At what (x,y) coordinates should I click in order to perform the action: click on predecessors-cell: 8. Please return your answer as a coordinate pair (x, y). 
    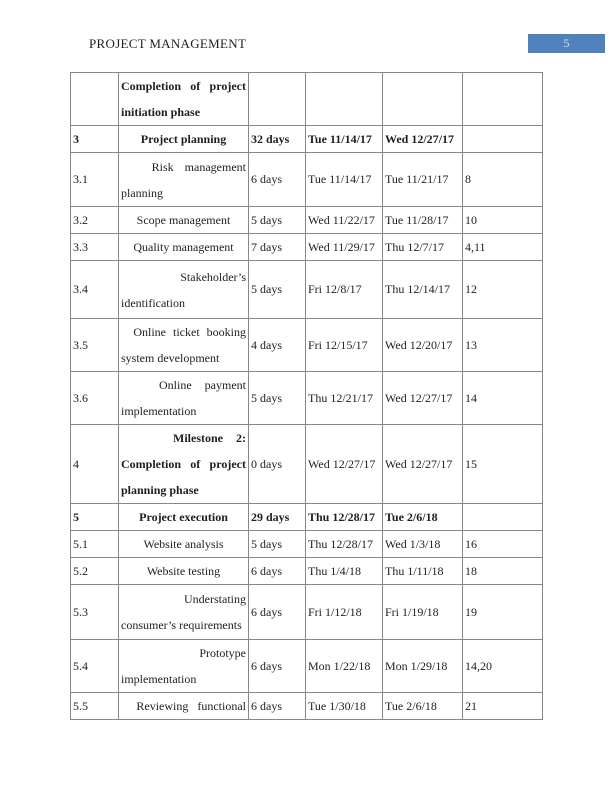
    Looking at the image, I should click on (502, 179).